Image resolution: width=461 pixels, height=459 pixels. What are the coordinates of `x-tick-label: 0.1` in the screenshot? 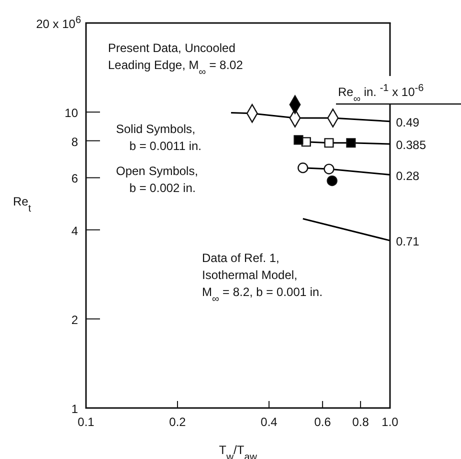 It's located at (86, 422).